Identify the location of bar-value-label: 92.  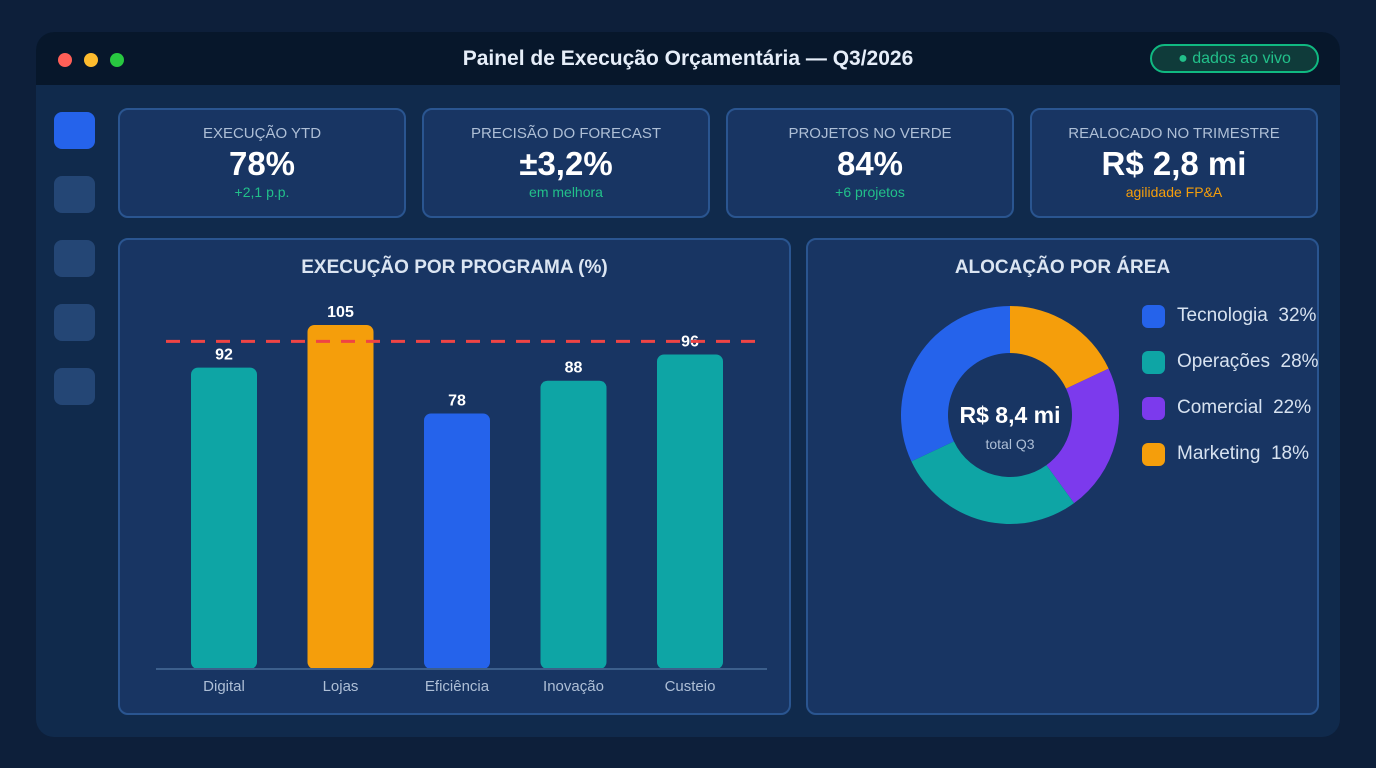
(224, 355).